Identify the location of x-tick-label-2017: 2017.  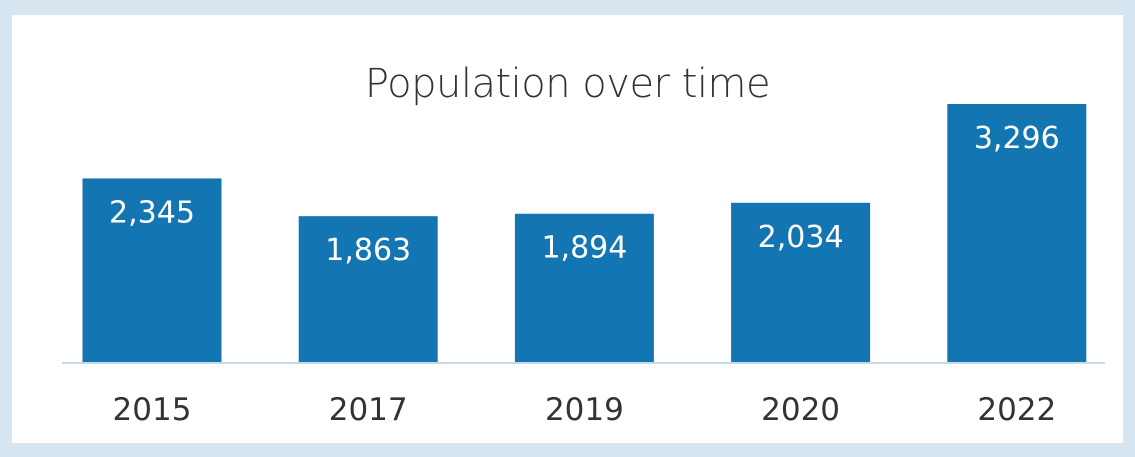
(368, 410).